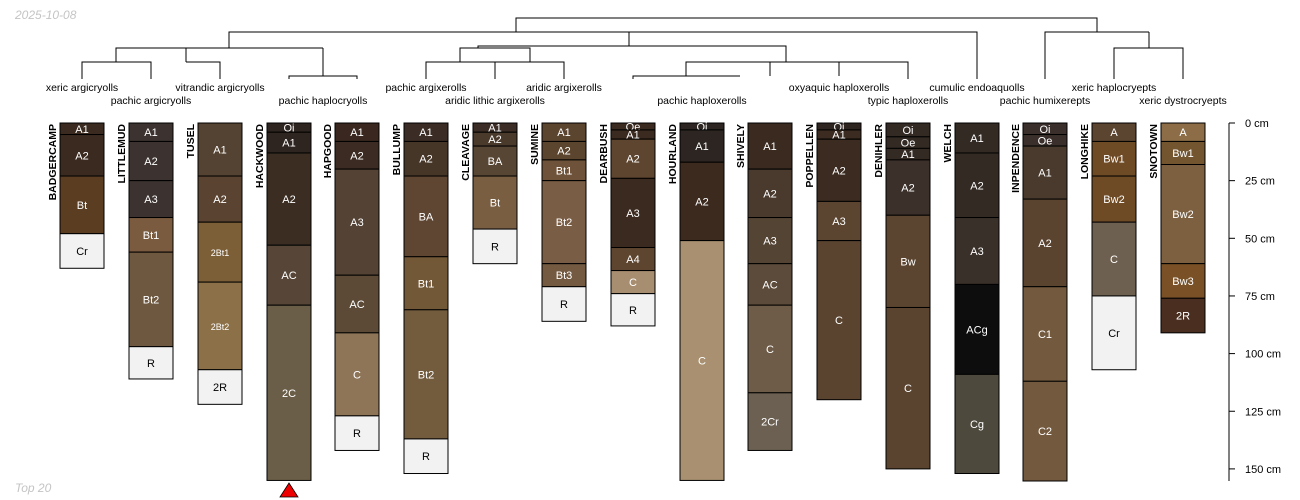  I want to click on horizon-label: A, so click(1183, 133).